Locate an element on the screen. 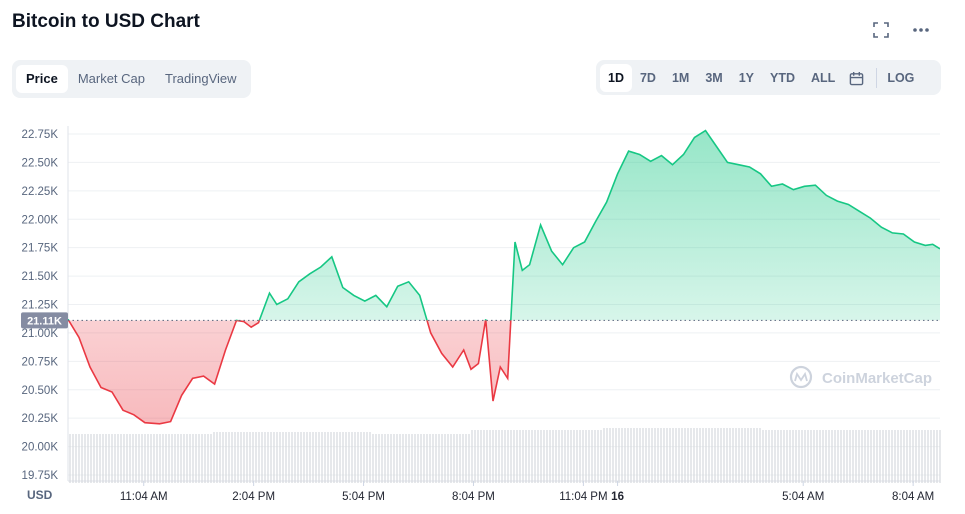  x-tick-label: 2:04 PM is located at coordinates (253, 497).